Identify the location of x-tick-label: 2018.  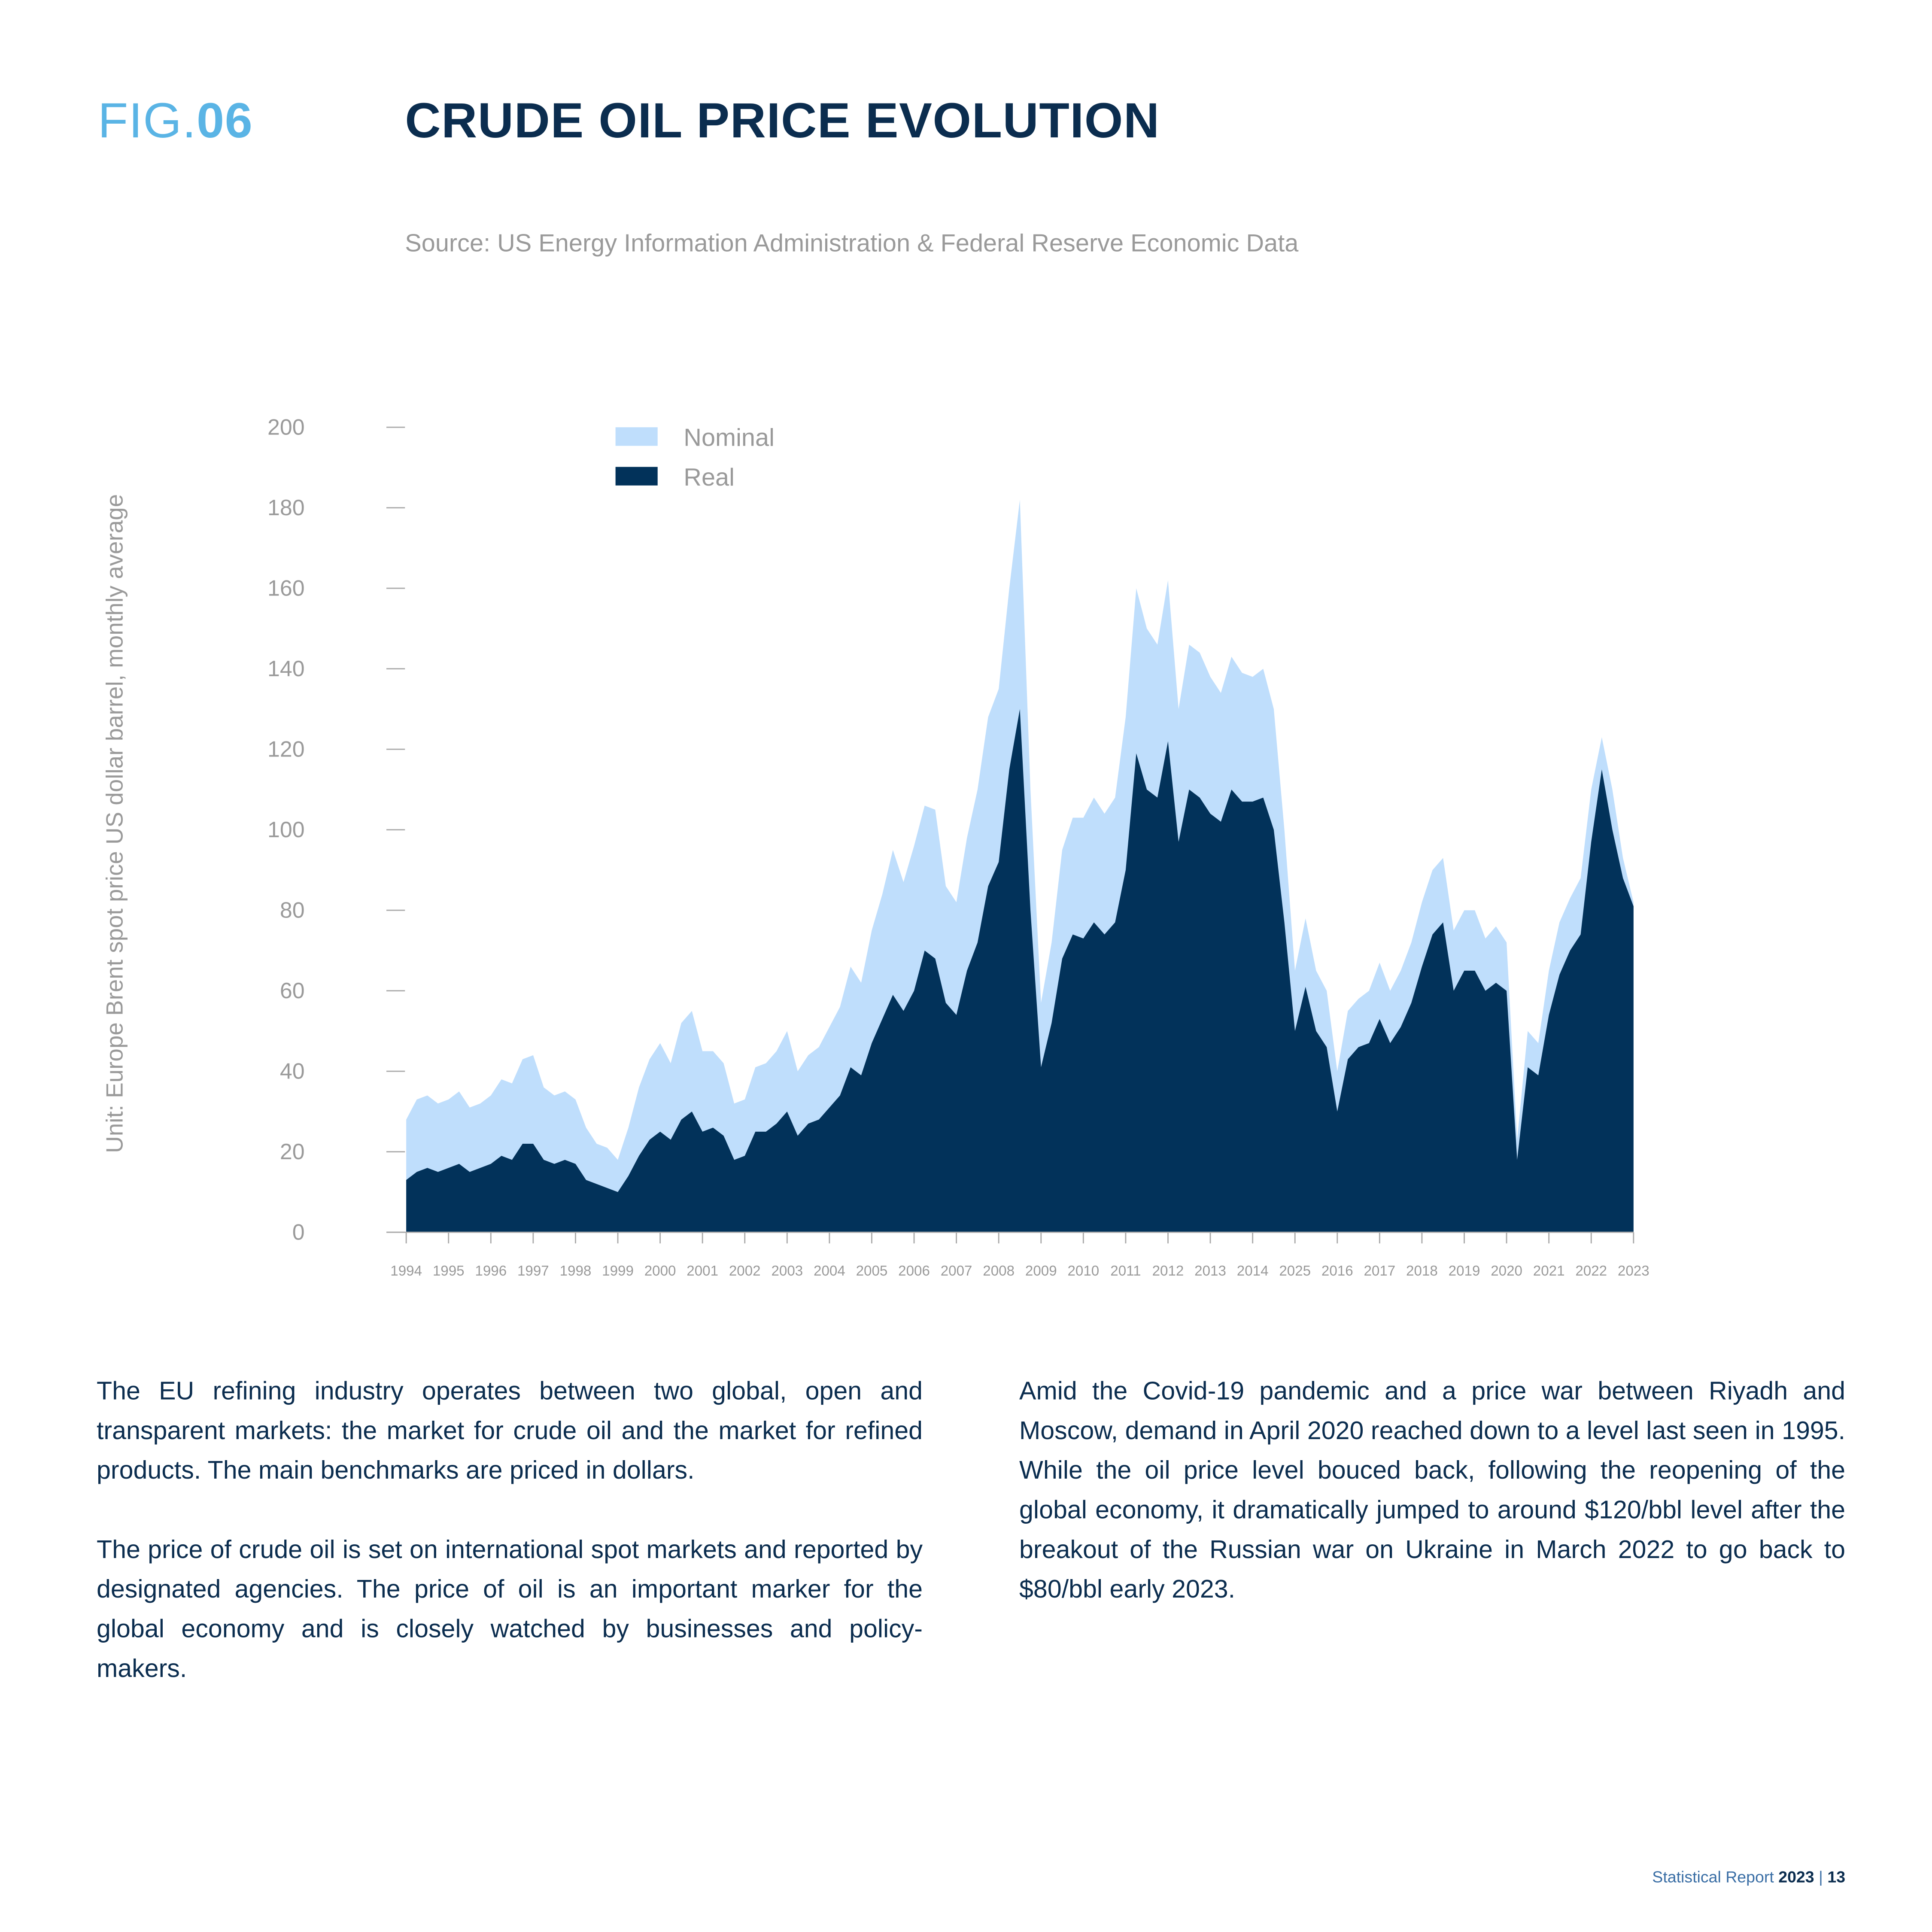
(1422, 1271).